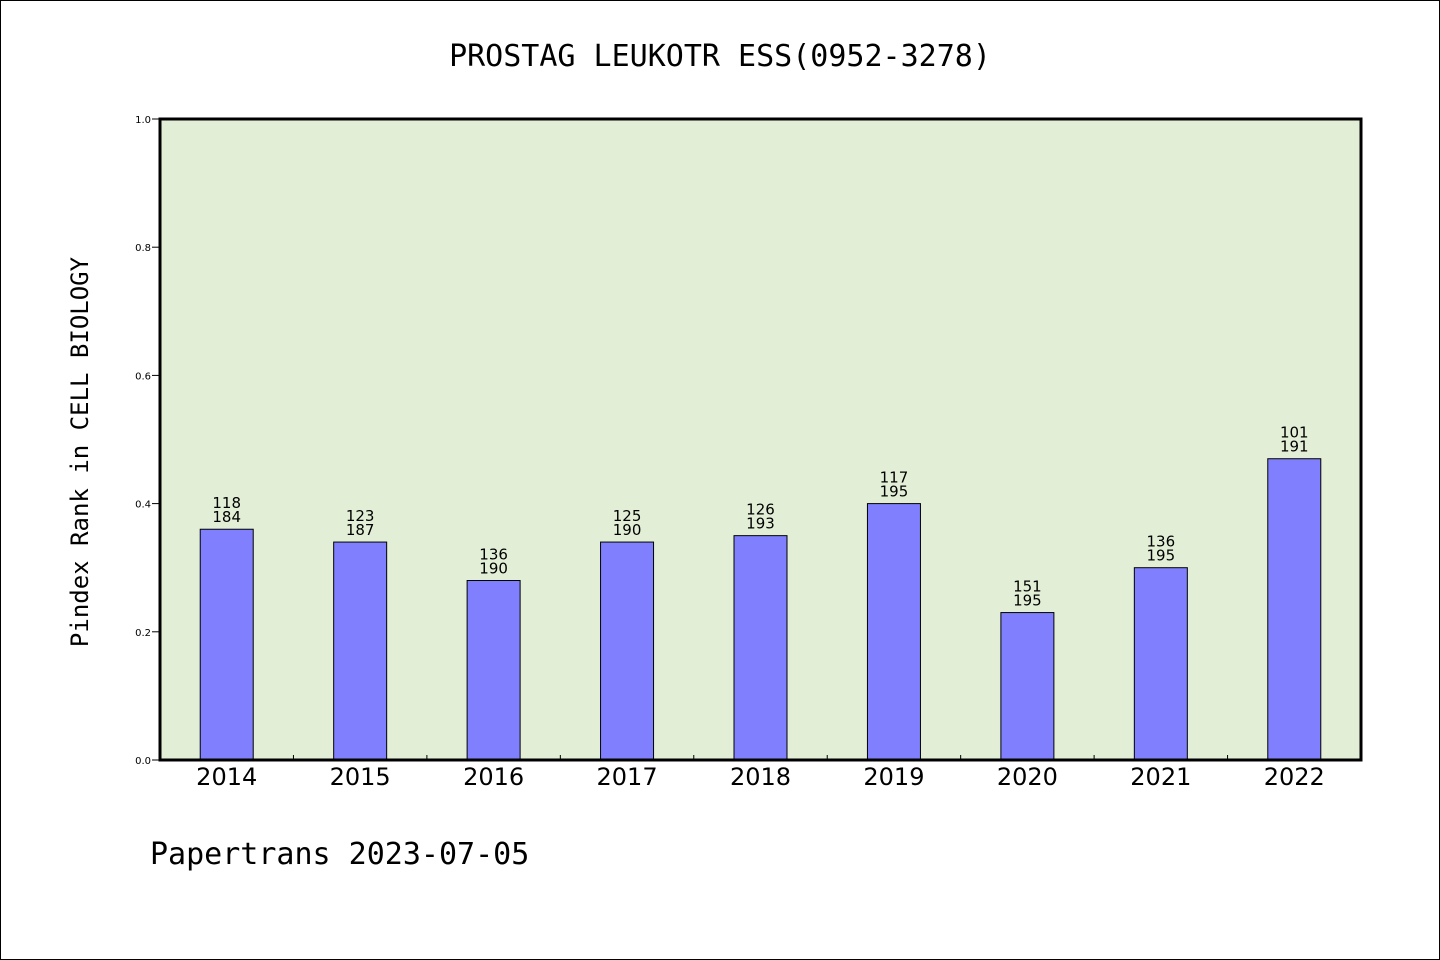 The height and width of the screenshot is (960, 1440). I want to click on x-tick-label: 2017, so click(627, 777).